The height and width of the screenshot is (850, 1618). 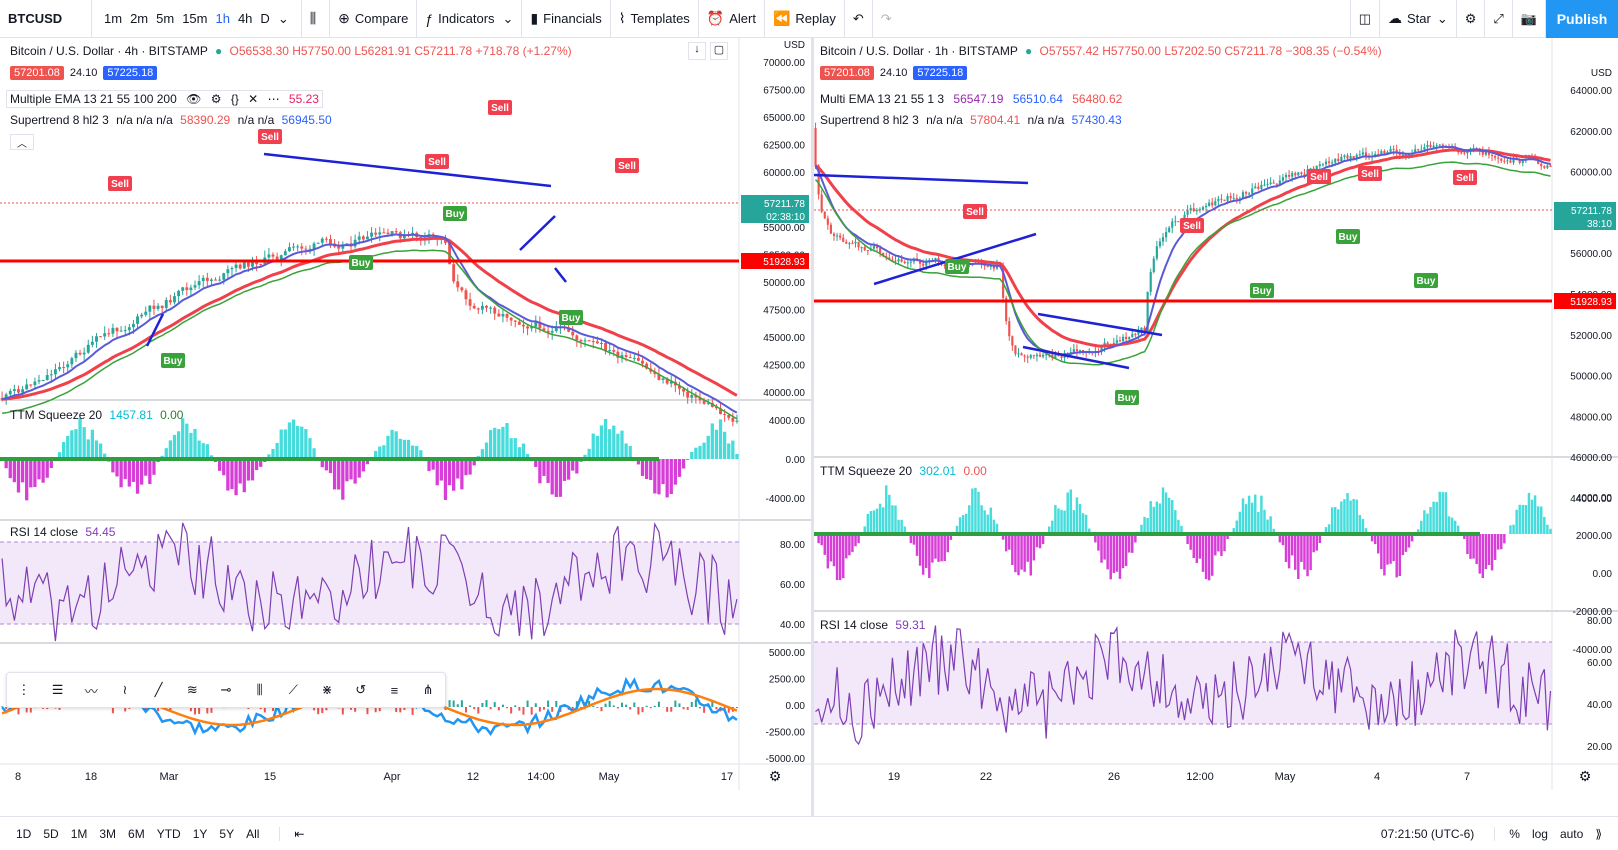 What do you see at coordinates (655, 19) in the screenshot?
I see `templates-button: ⌇ Templates` at bounding box center [655, 19].